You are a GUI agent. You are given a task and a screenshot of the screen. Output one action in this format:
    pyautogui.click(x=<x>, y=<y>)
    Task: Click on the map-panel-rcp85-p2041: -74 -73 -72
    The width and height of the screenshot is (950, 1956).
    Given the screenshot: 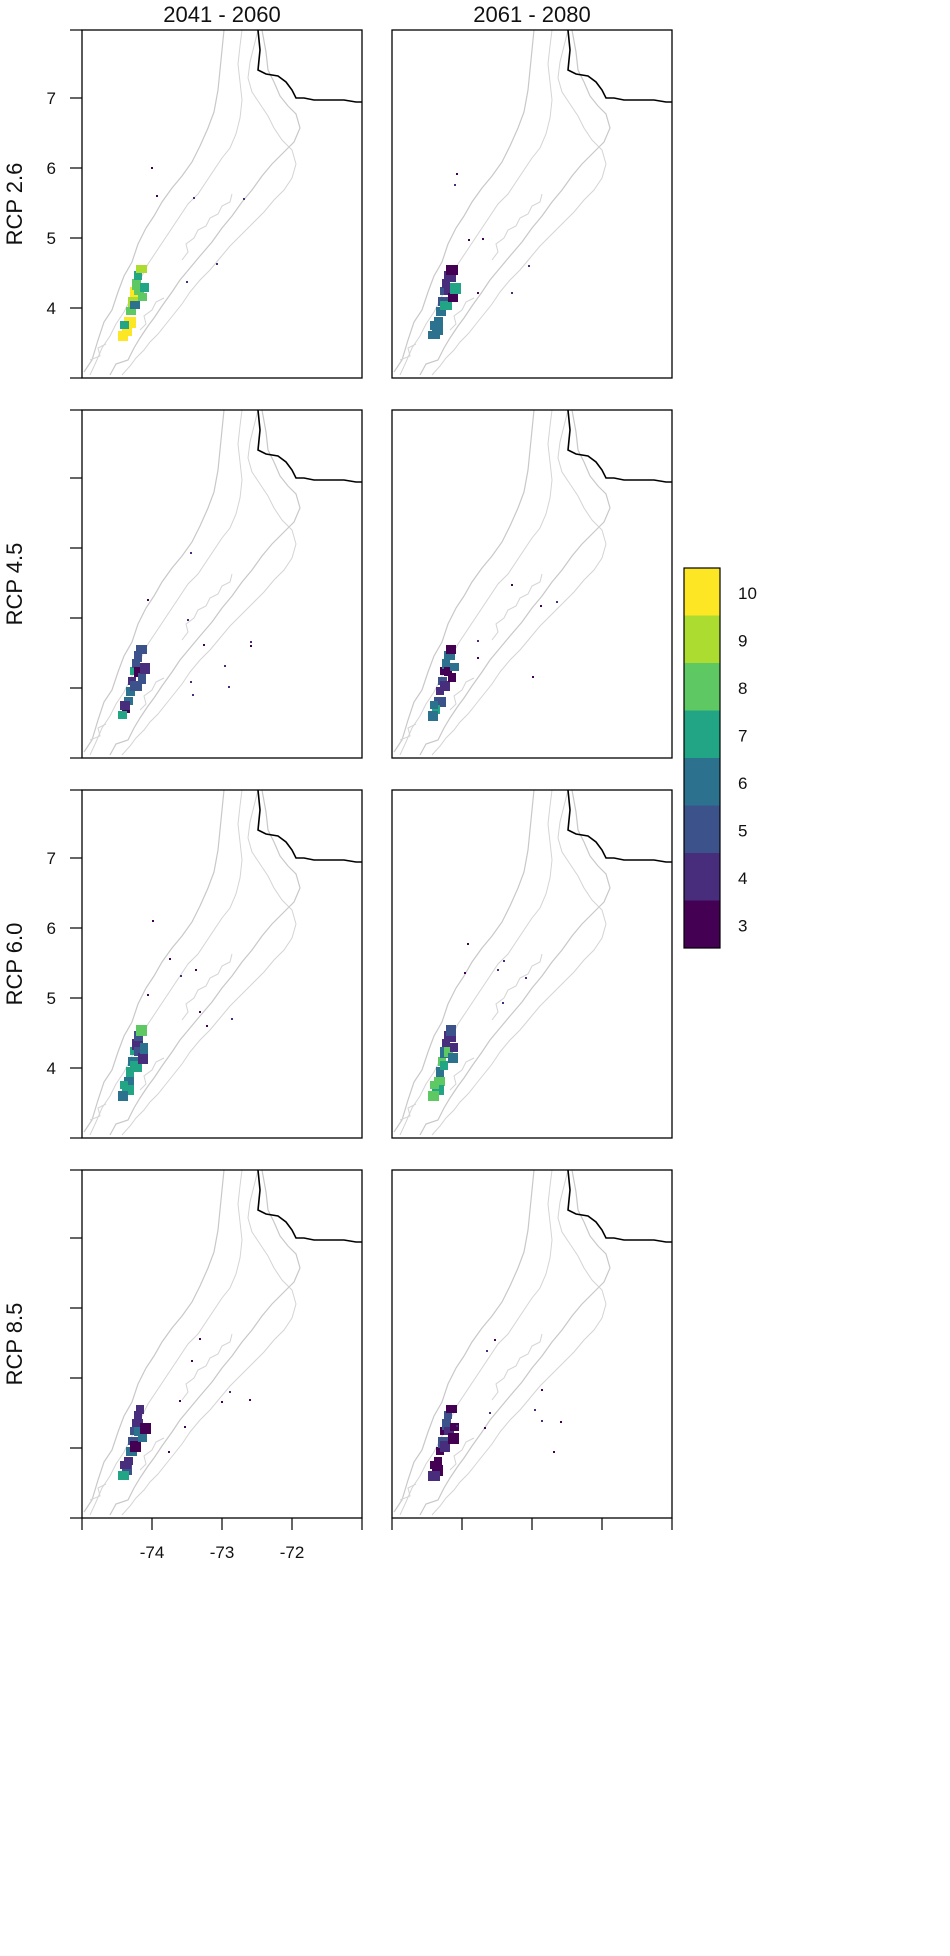 What is the action you would take?
    pyautogui.click(x=216, y=1365)
    